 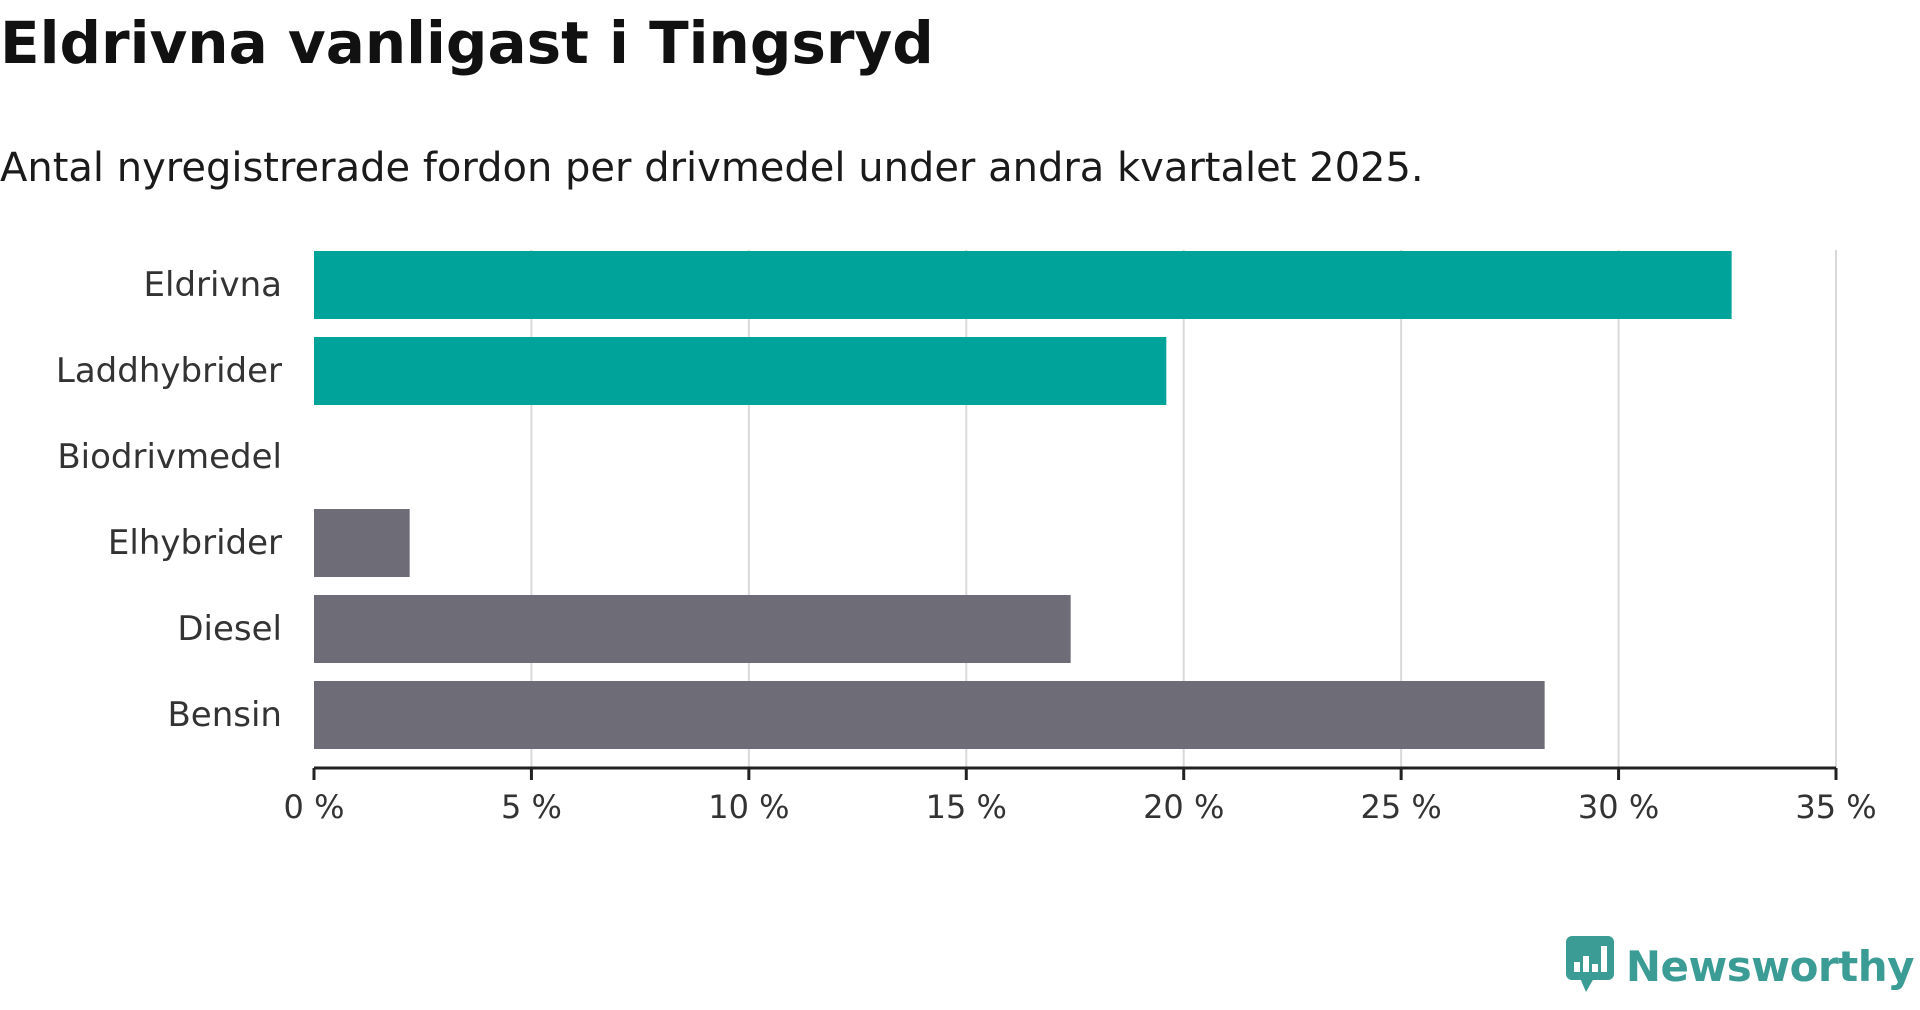 What do you see at coordinates (362, 543) in the screenshot?
I see `bar-elhybrider` at bounding box center [362, 543].